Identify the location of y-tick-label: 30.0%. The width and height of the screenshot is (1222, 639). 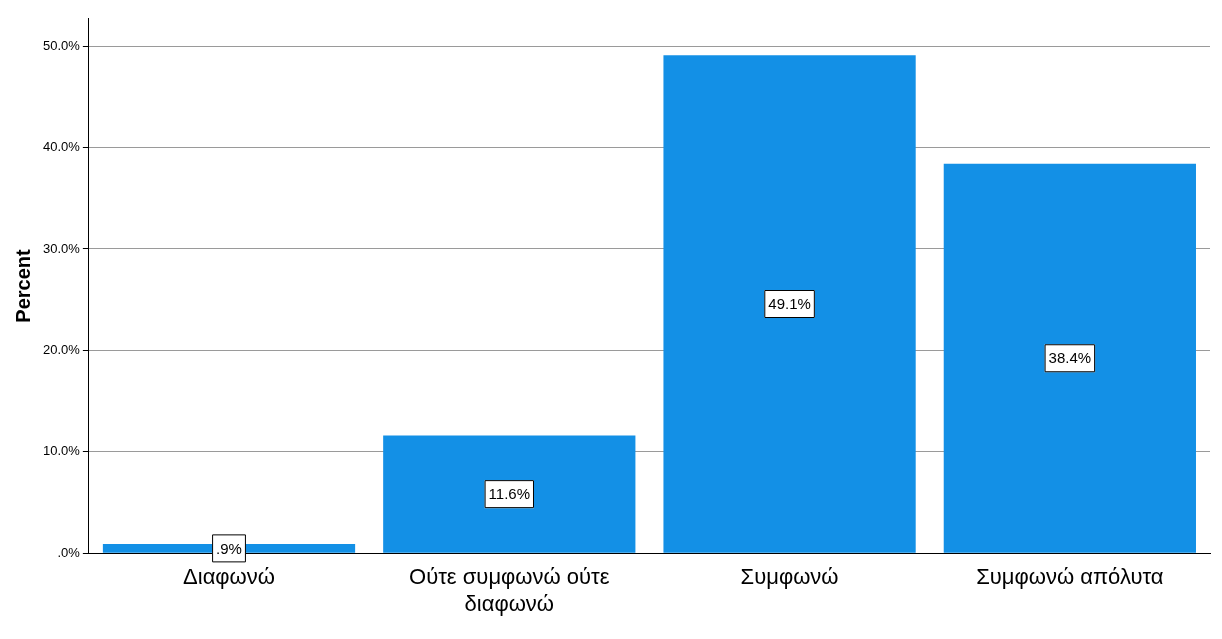
(61, 248).